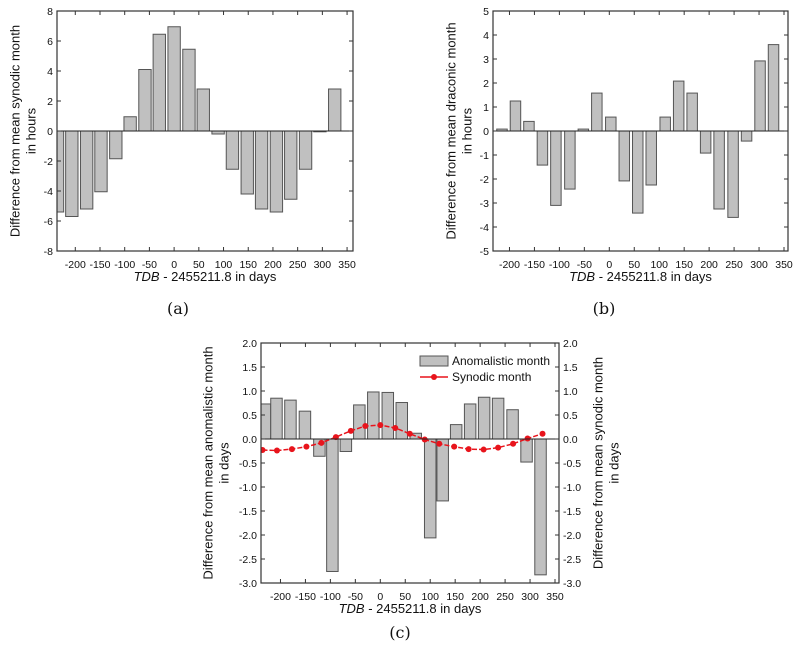 This screenshot has width=801, height=646. What do you see at coordinates (399, 632) in the screenshot?
I see `subfigure-caption: (c)` at bounding box center [399, 632].